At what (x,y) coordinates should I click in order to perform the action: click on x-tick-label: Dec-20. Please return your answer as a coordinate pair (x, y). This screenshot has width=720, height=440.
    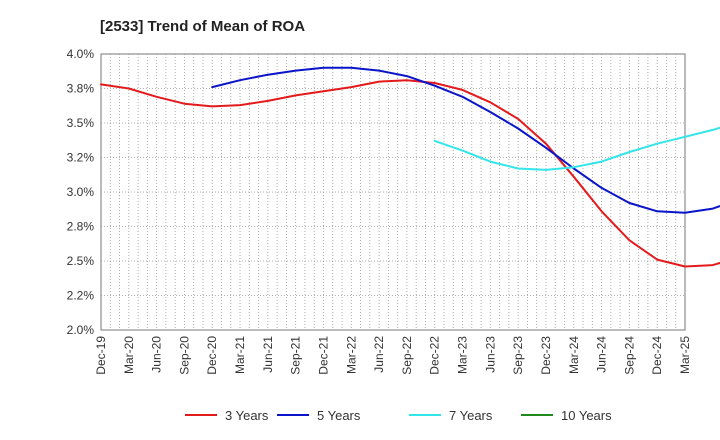
    Looking at the image, I should click on (212, 355).